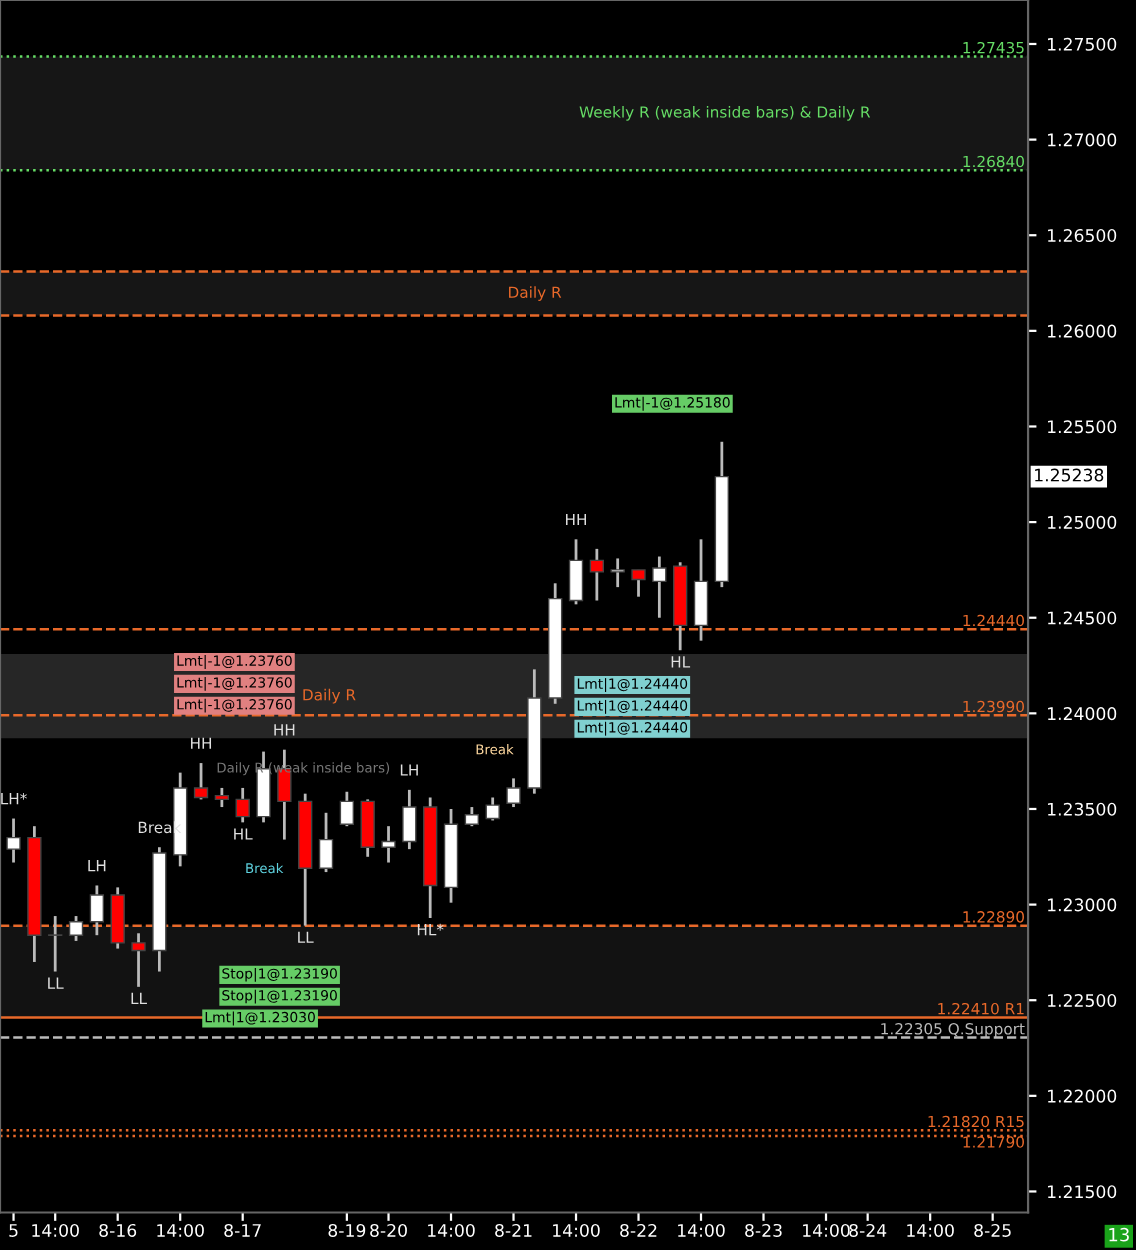 The width and height of the screenshot is (1136, 1250). Describe the element at coordinates (1082, 905) in the screenshot. I see `y-tick-label: 1.23000` at that location.